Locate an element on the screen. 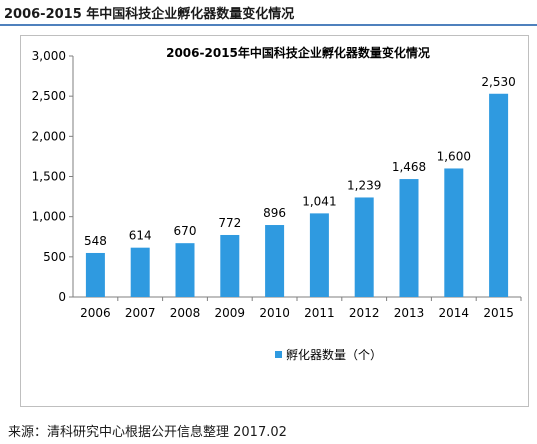  x-tick-label: 2010 is located at coordinates (274, 313).